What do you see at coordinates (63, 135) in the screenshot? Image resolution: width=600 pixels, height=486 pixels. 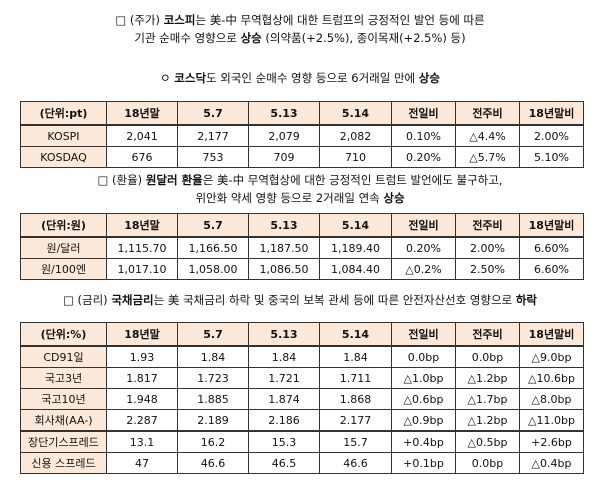 I see `row-label: KOSPI` at bounding box center [63, 135].